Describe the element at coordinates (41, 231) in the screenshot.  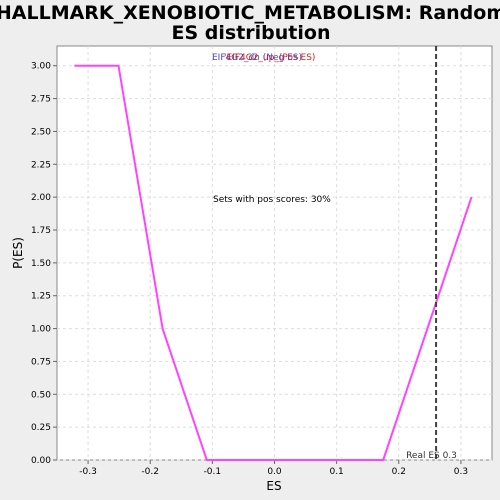
I see `y-tick-label: 1.75` at that location.